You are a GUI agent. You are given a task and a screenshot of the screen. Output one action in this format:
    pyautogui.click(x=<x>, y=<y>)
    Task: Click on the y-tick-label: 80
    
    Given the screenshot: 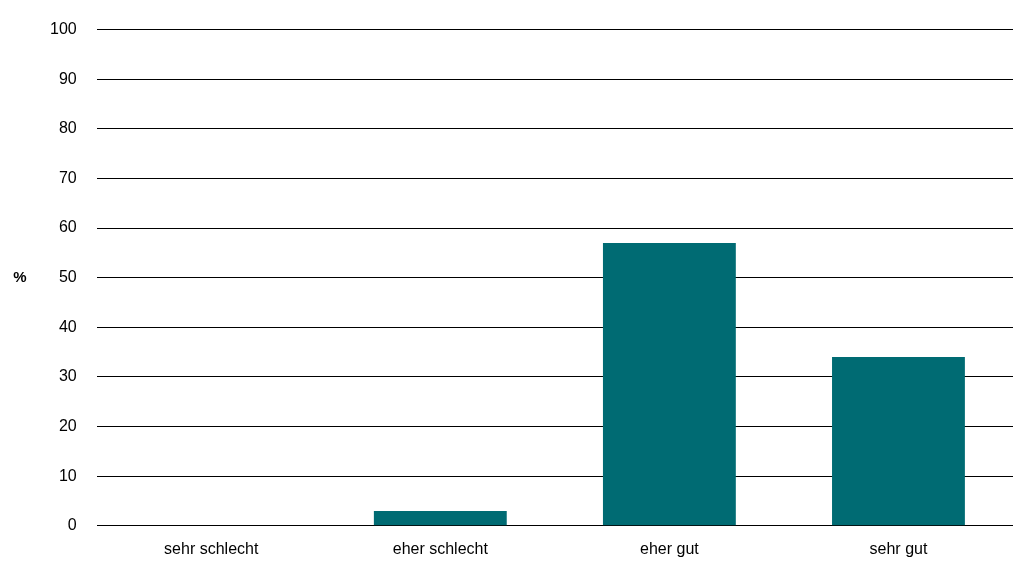 What is the action you would take?
    pyautogui.click(x=67, y=128)
    